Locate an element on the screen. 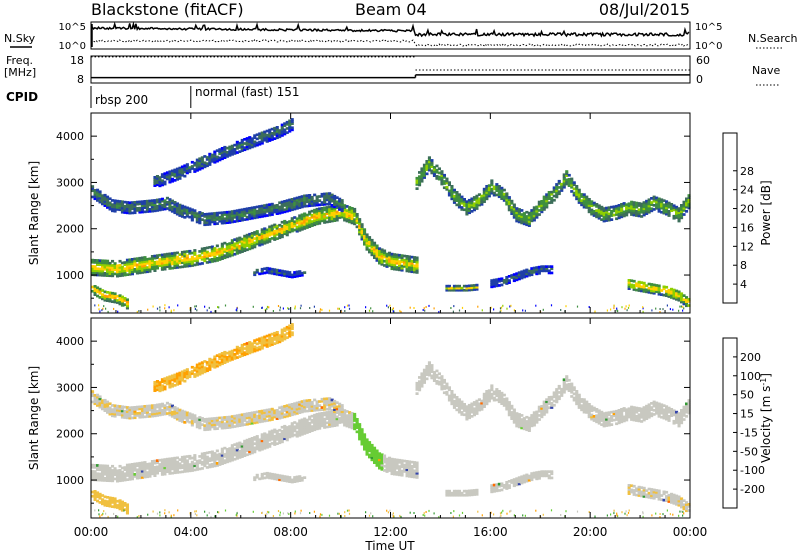 This screenshot has height=554, width=800. freq-tick-top: 18 is located at coordinates (77, 60).